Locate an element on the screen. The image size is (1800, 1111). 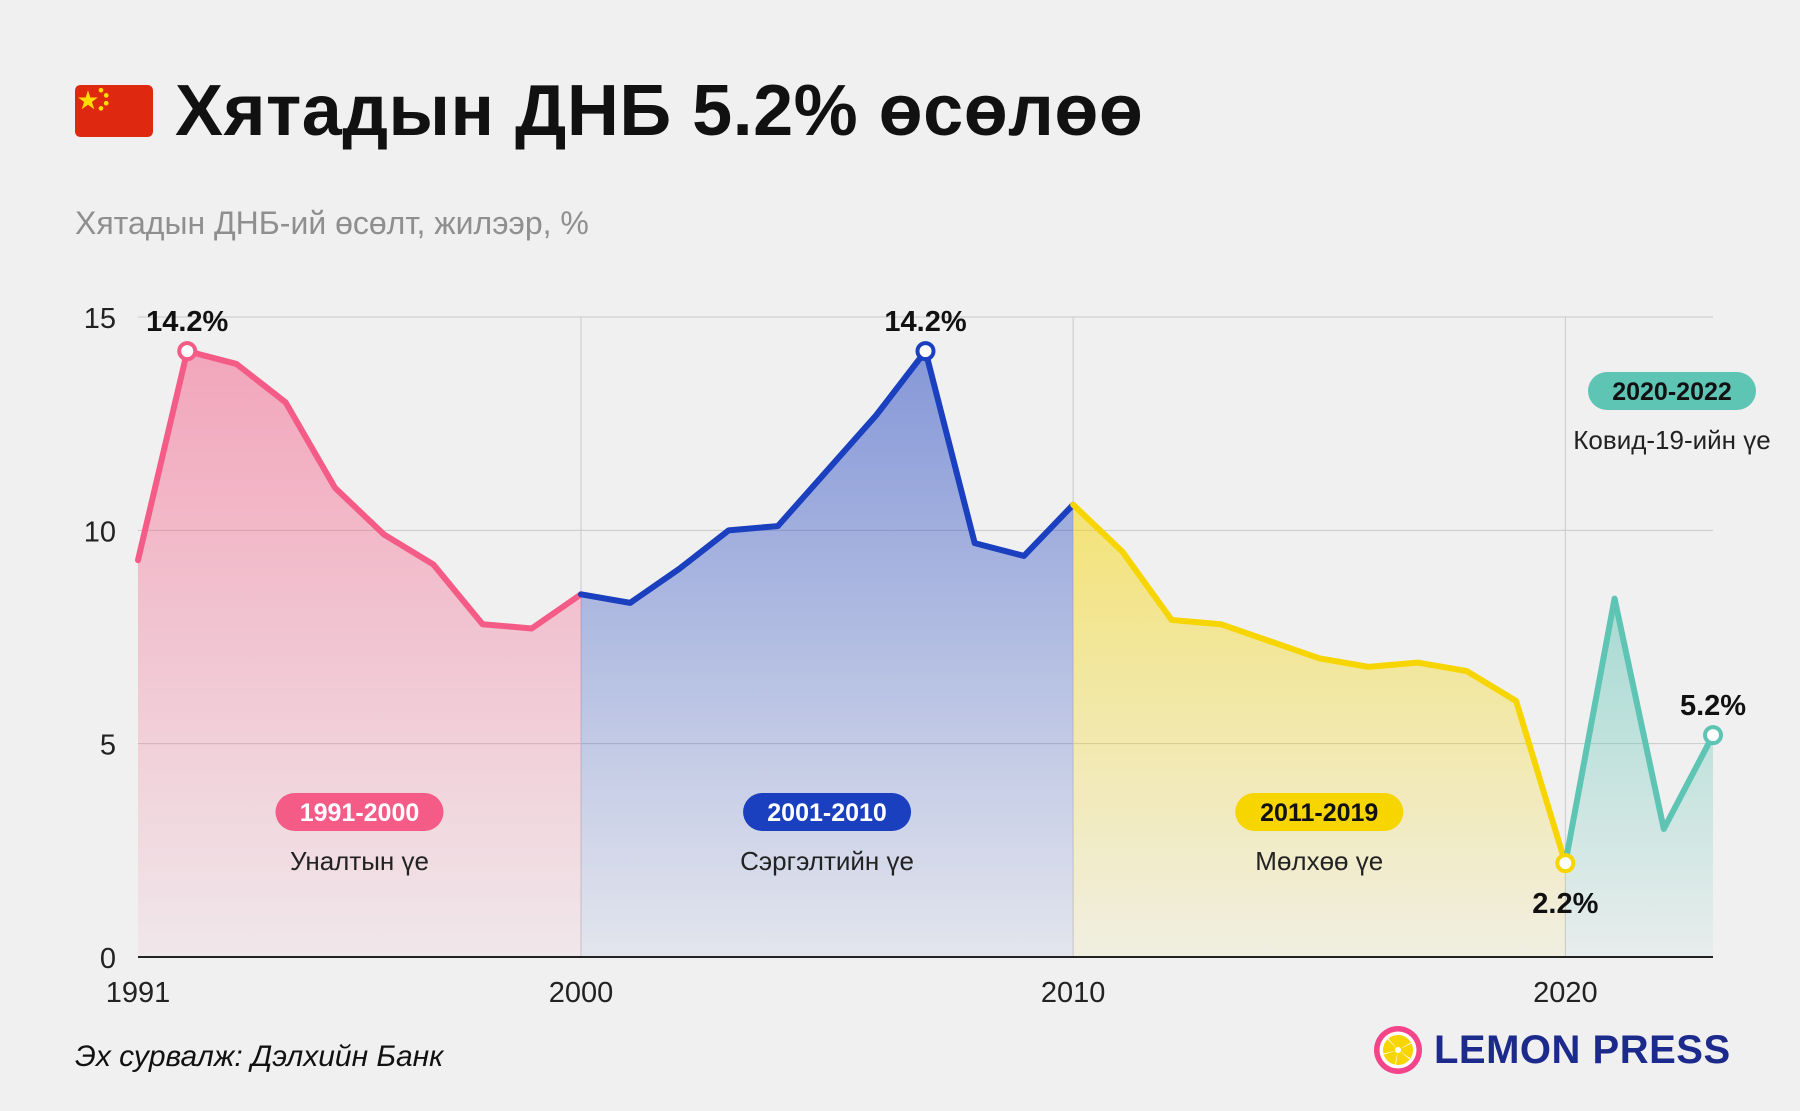
area-1991-2000 is located at coordinates (359, 654).